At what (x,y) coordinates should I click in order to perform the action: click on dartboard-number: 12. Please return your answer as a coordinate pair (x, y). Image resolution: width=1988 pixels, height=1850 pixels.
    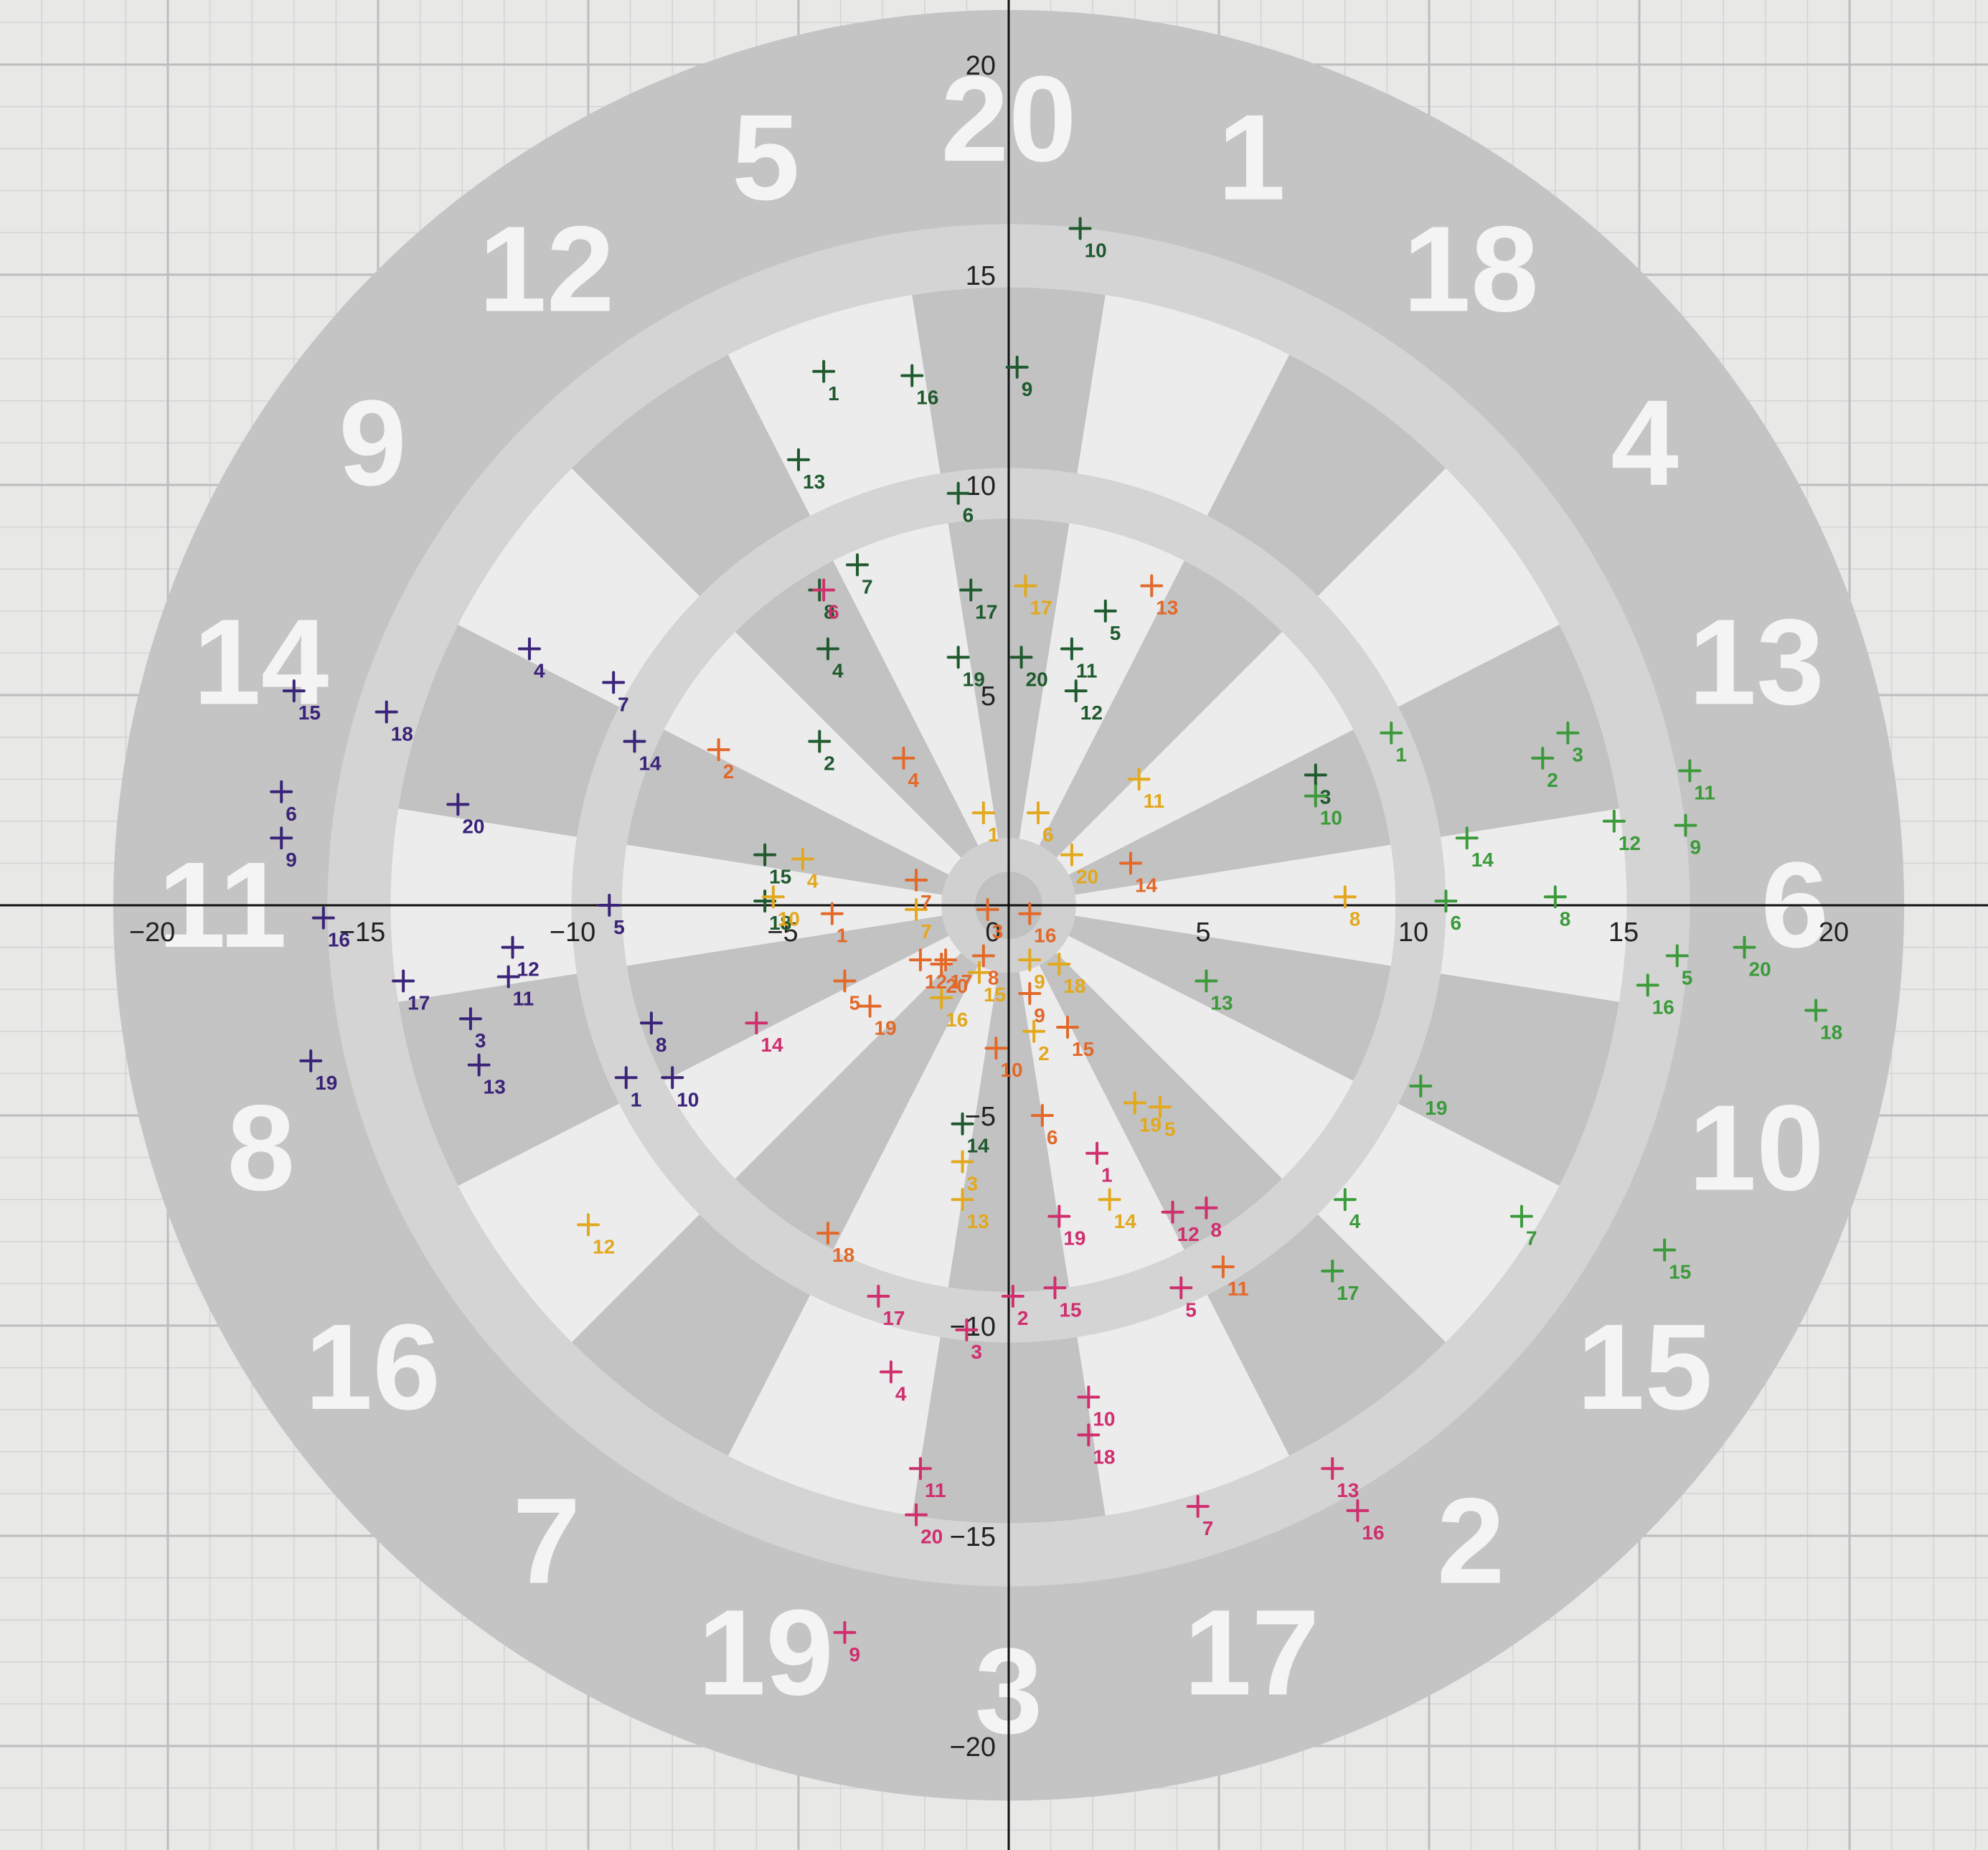
    Looking at the image, I should click on (546, 269).